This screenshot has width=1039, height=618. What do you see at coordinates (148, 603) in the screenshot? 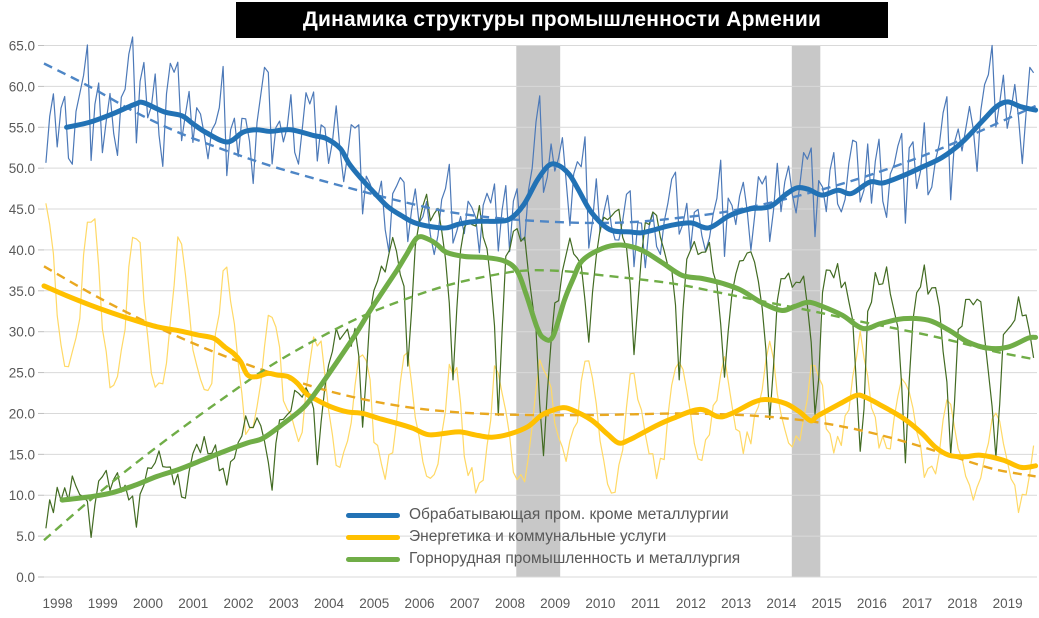
I see `x-tick-label: 2000` at bounding box center [148, 603].